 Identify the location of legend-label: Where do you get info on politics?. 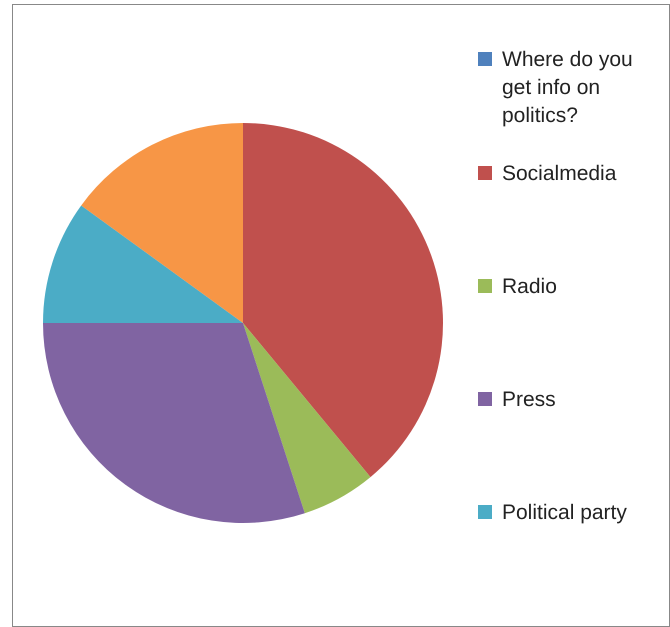
(568, 88).